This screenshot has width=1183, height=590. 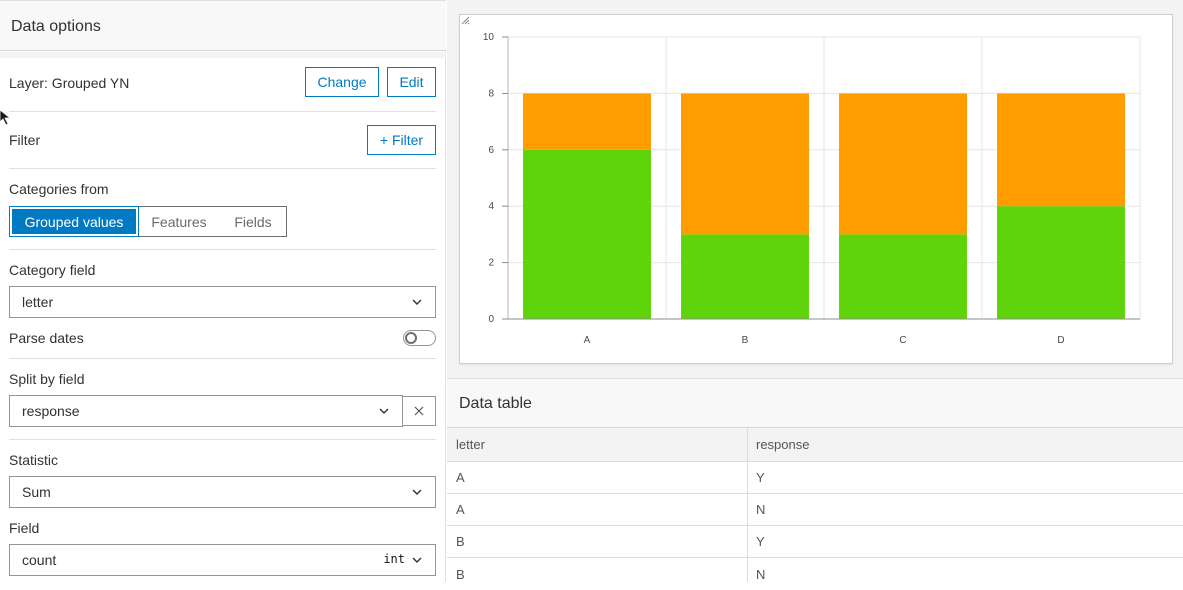 I want to click on split-by-field-select: response, so click(x=206, y=411).